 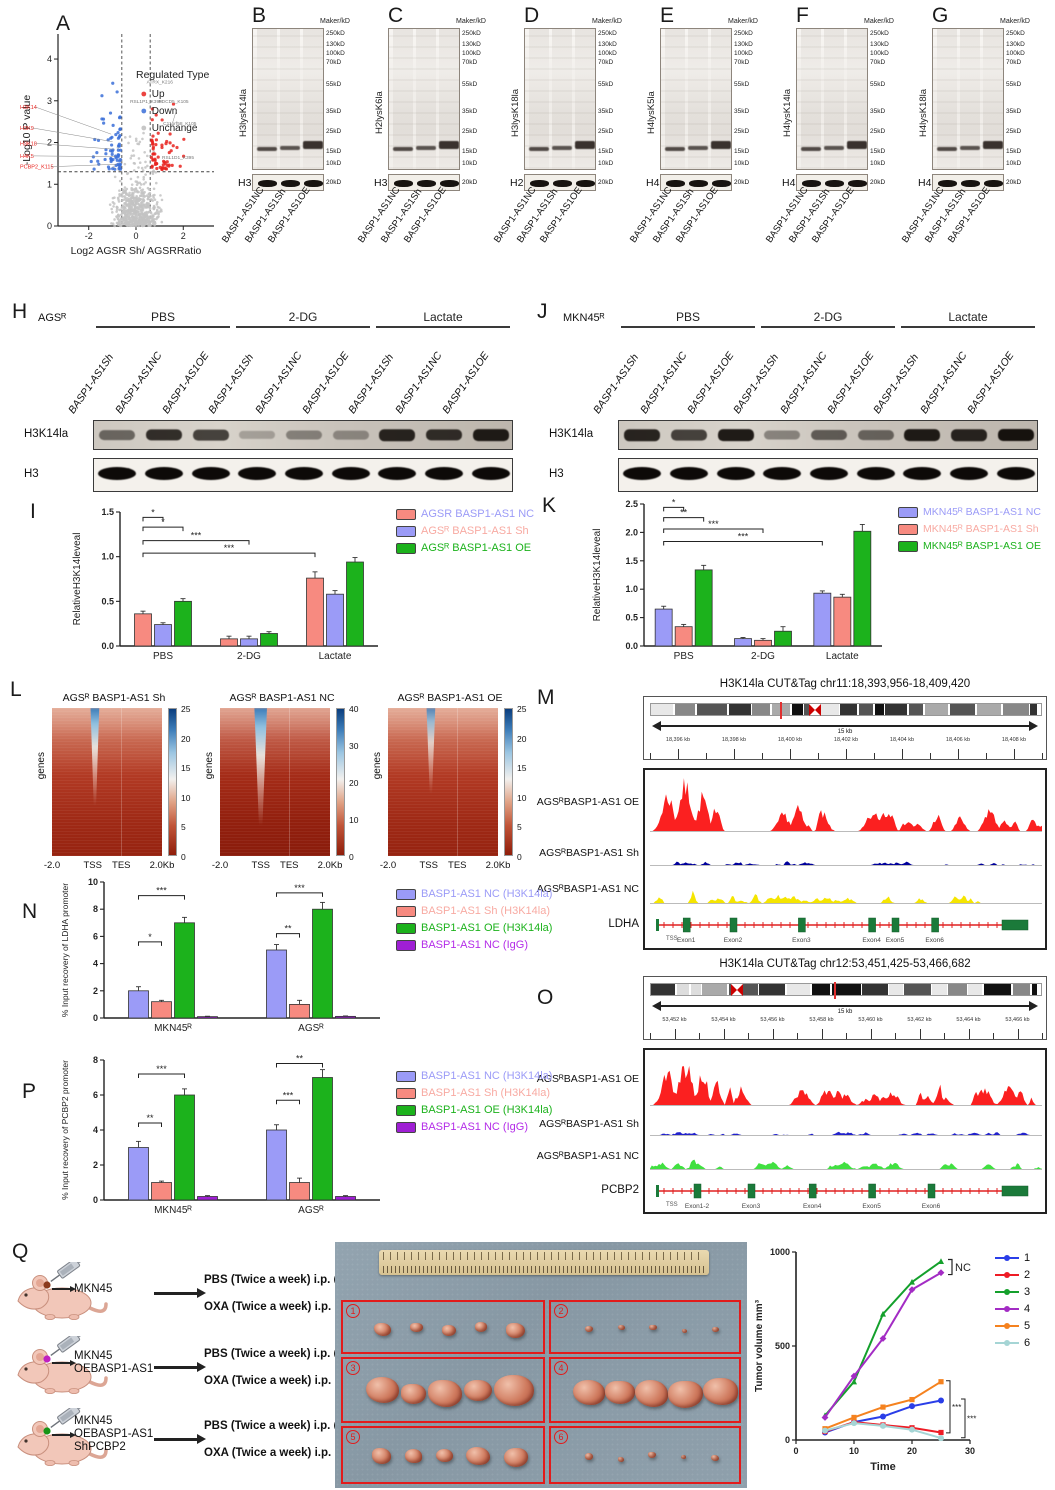 I want to click on arrow, so click(x=180, y=1292).